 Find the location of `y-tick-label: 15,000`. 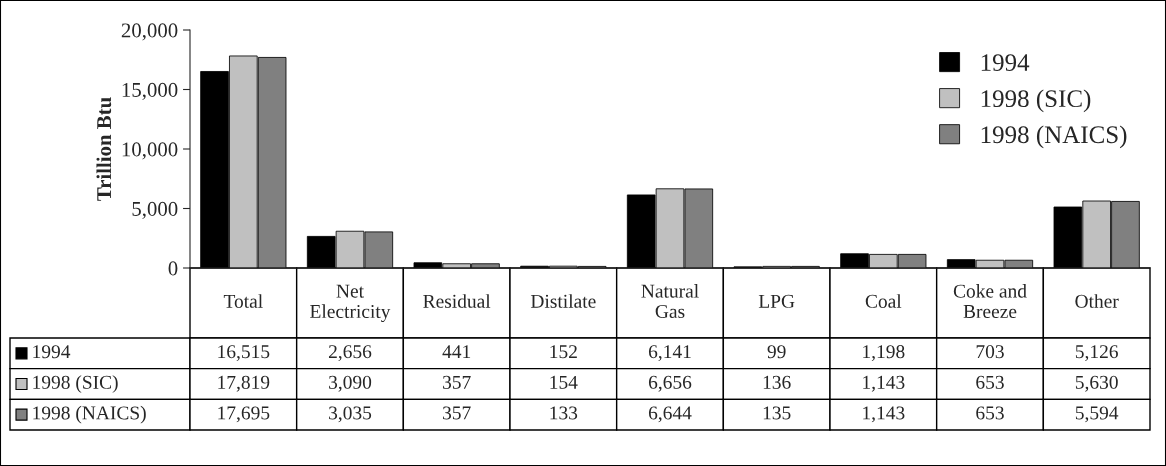

y-tick-label: 15,000 is located at coordinates (150, 91).